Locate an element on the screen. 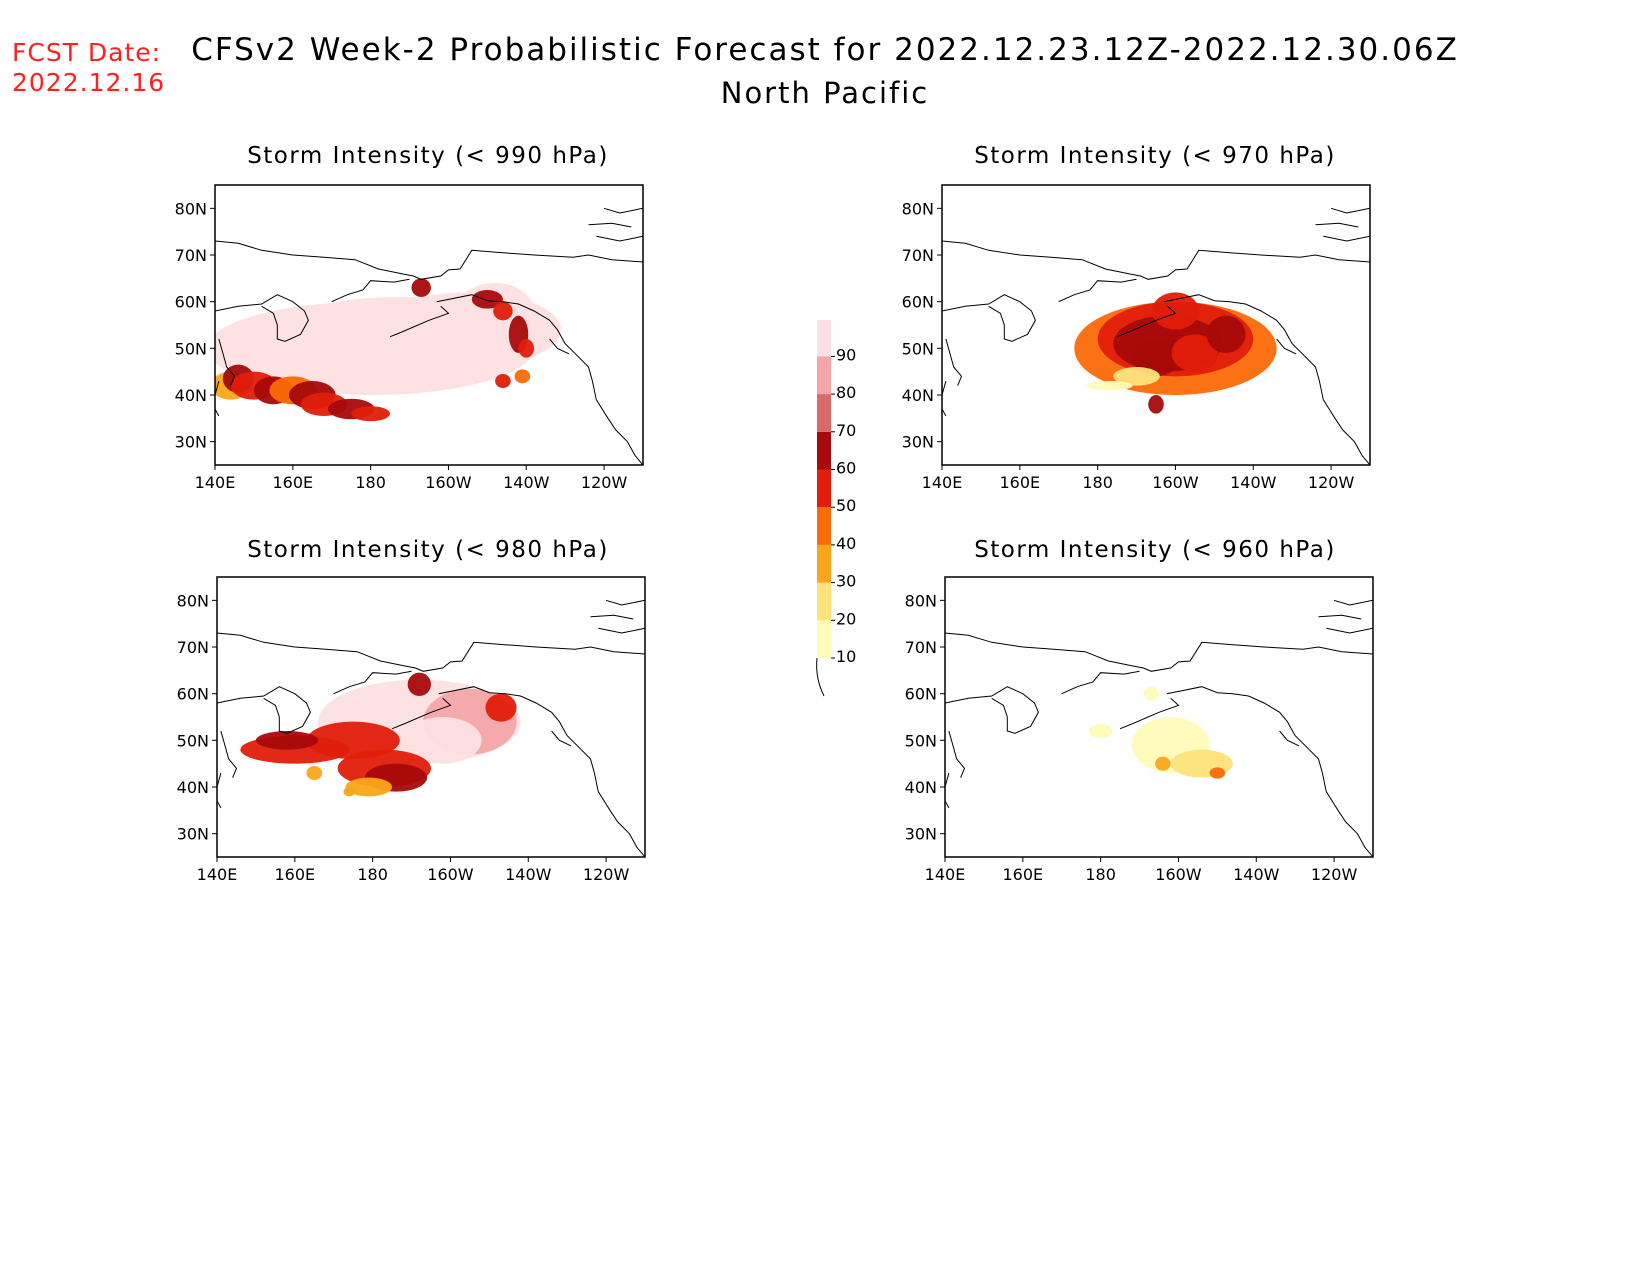  fcst-date: 2022.12.16 is located at coordinates (89, 82).